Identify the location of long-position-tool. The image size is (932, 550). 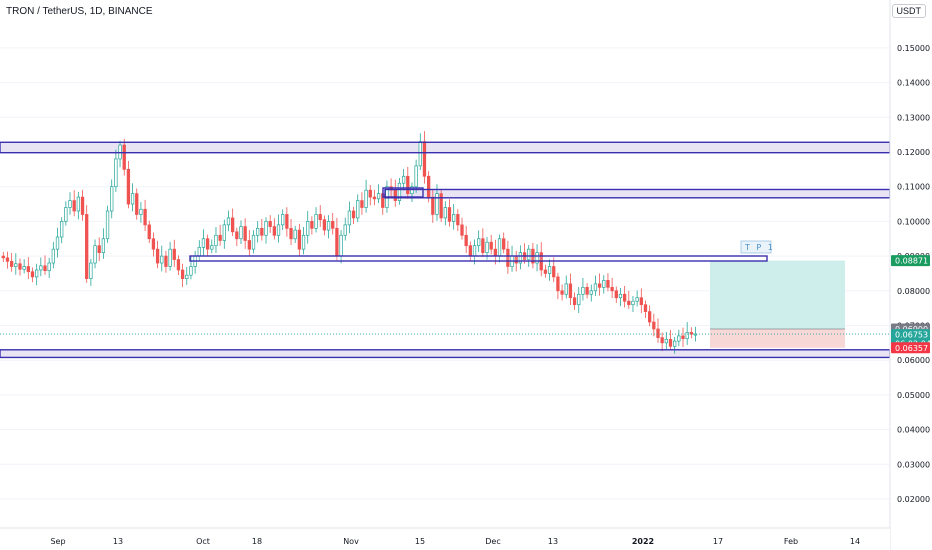
(777, 304).